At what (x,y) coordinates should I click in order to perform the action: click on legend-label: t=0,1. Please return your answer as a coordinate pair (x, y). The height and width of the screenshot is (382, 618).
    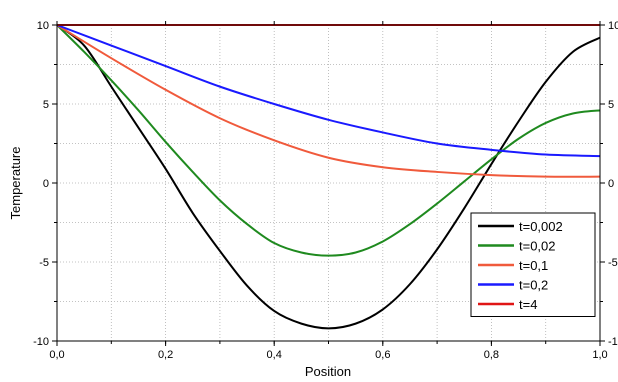
    Looking at the image, I should click on (533, 265).